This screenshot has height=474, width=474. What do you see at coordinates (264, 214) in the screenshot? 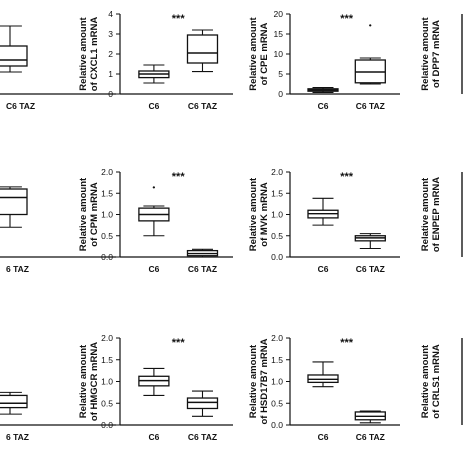
I see `y-axis-label: of MVK mRNA` at bounding box center [264, 214].